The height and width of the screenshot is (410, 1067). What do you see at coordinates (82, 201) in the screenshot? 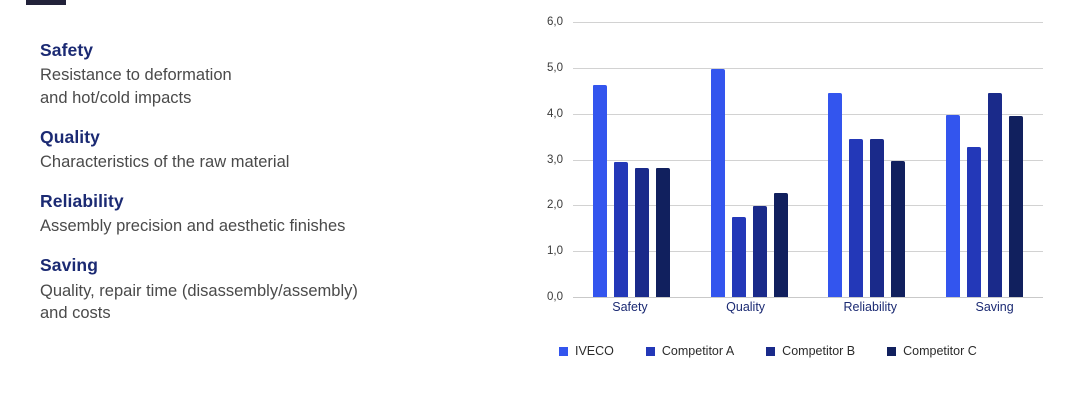
I see `feature-title-reliability: Reliability` at bounding box center [82, 201].